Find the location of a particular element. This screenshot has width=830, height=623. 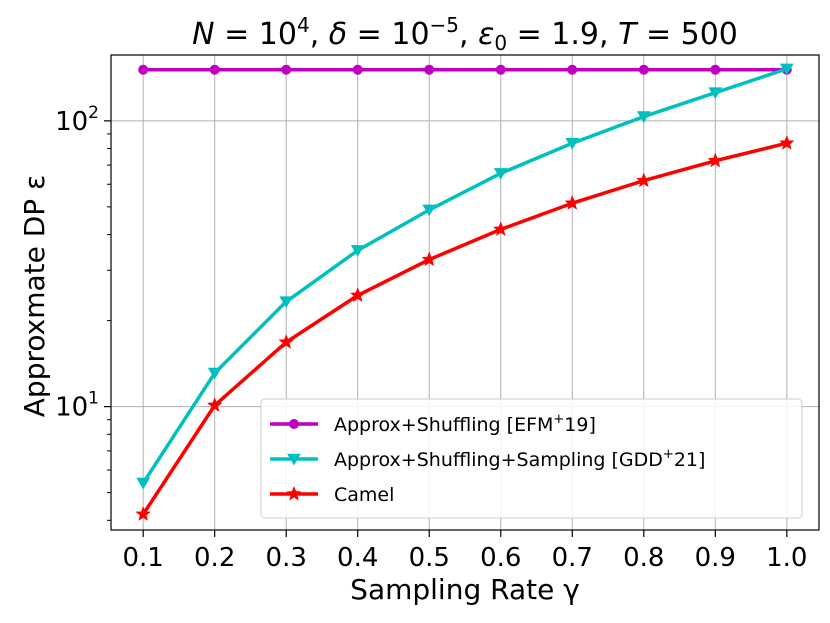

y-tick-label: 10¹ is located at coordinates (77, 406).